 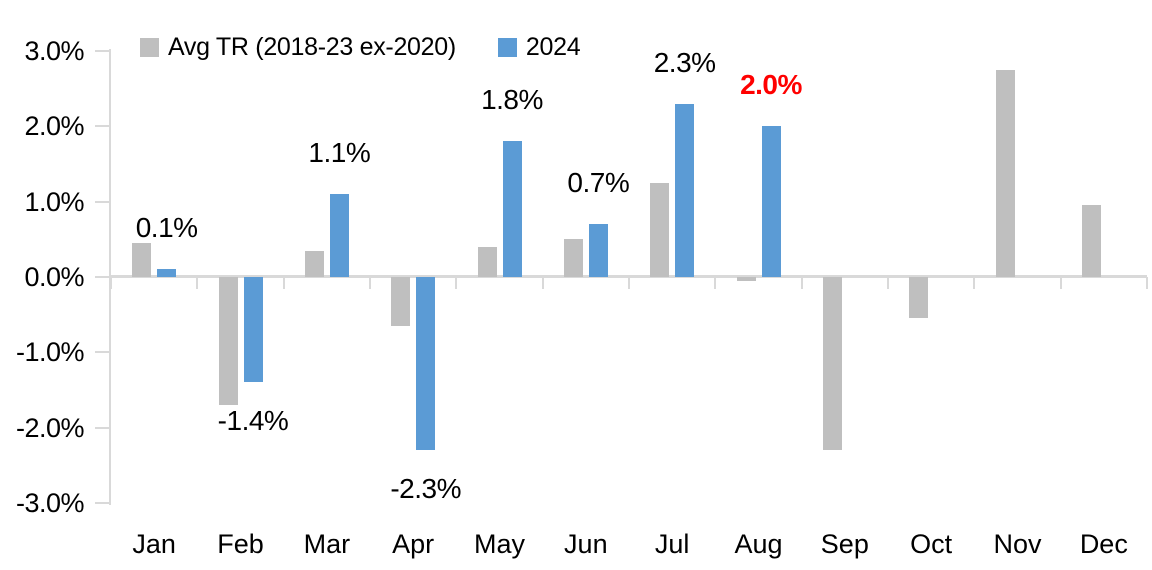 I want to click on bar-2024-jun, so click(x=598, y=250).